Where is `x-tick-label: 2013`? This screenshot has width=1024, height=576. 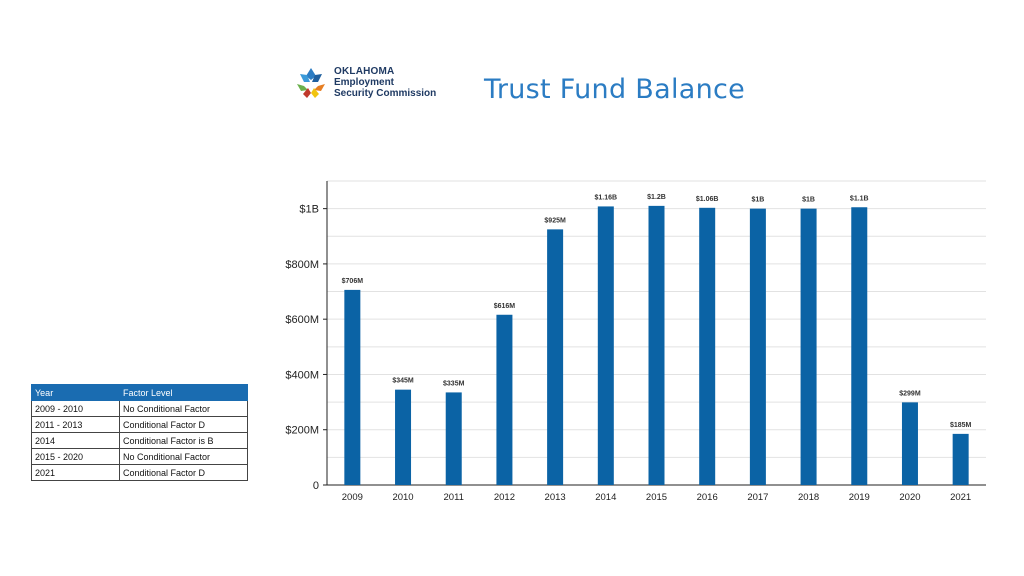
x-tick-label: 2013 is located at coordinates (555, 497).